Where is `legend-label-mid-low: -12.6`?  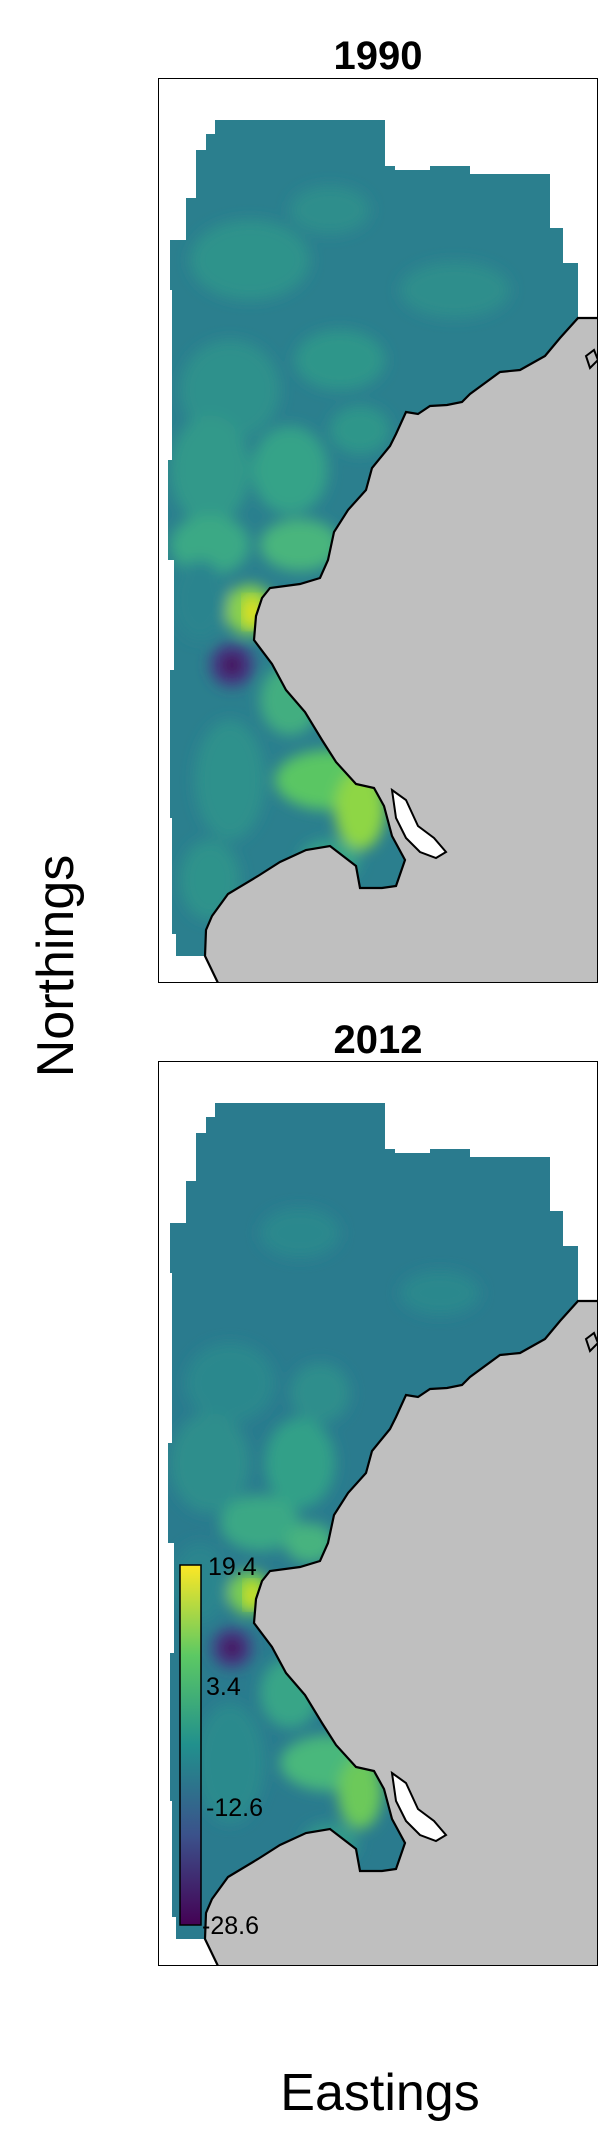
legend-label-mid-low: -12.6 is located at coordinates (234, 1808).